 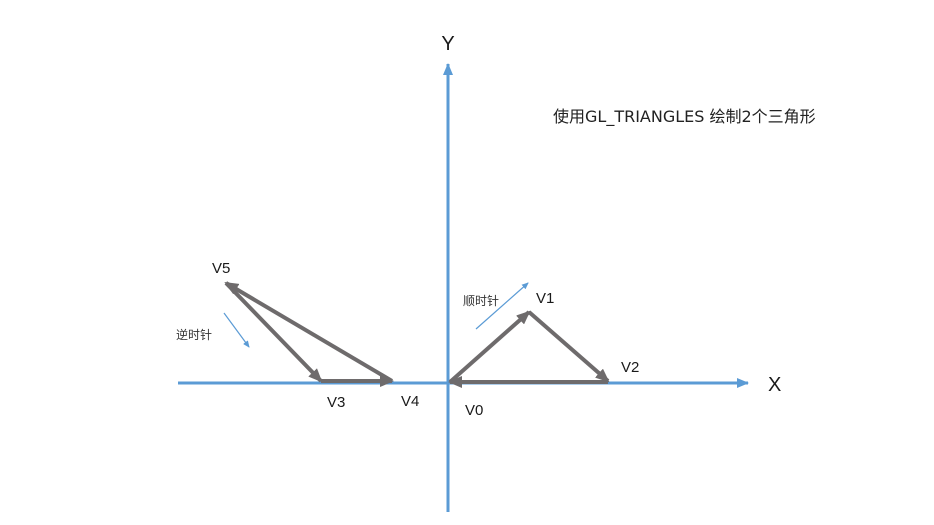 I want to click on clockwise-arrow, so click(x=502, y=306).